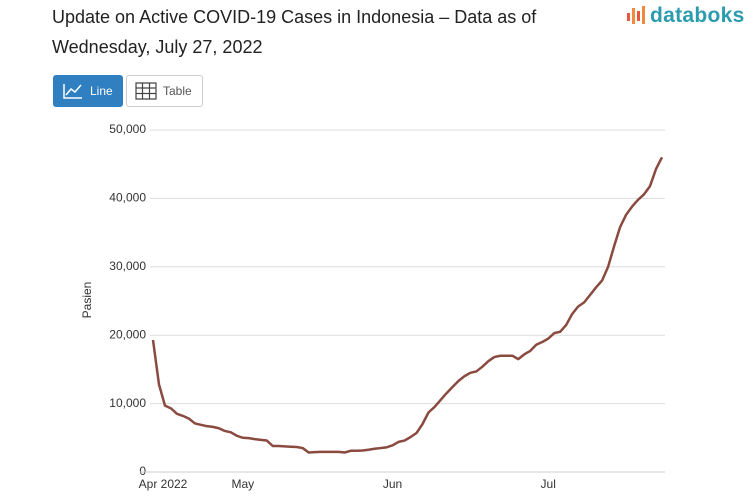 This screenshot has width=753, height=498. Describe the element at coordinates (72, 91) in the screenshot. I see `line-icon` at that location.